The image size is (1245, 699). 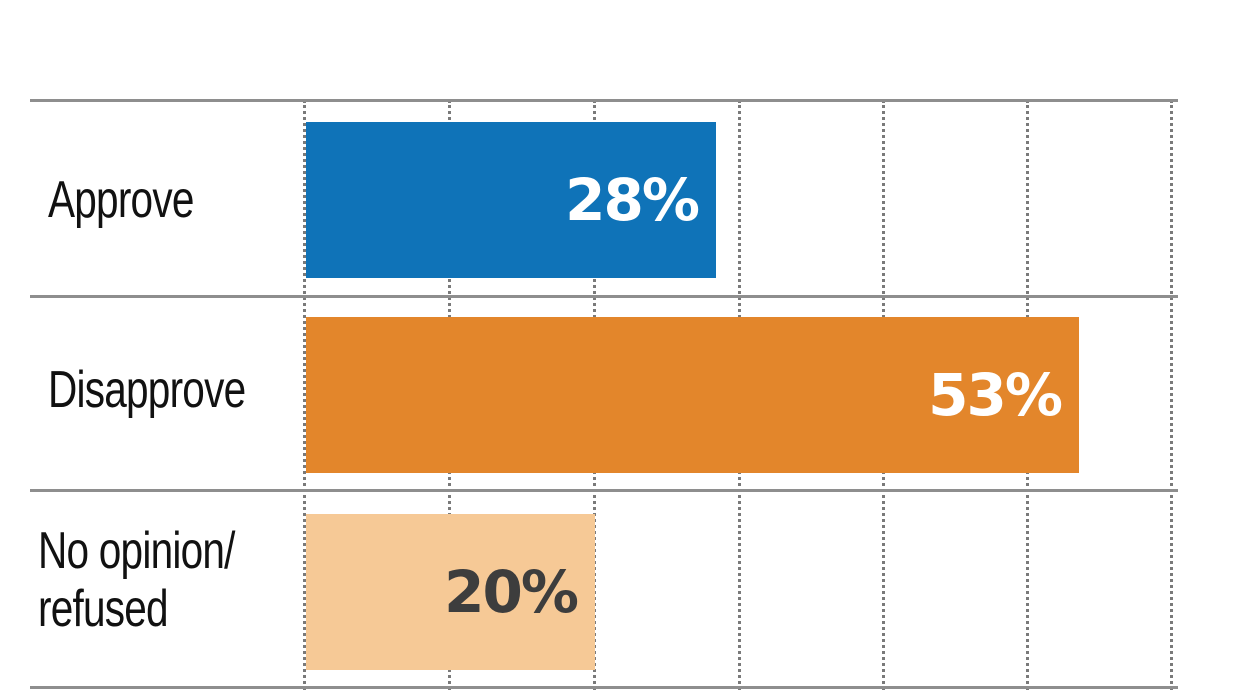 What do you see at coordinates (995, 395) in the screenshot?
I see `bar-value-disapprove: 53%` at bounding box center [995, 395].